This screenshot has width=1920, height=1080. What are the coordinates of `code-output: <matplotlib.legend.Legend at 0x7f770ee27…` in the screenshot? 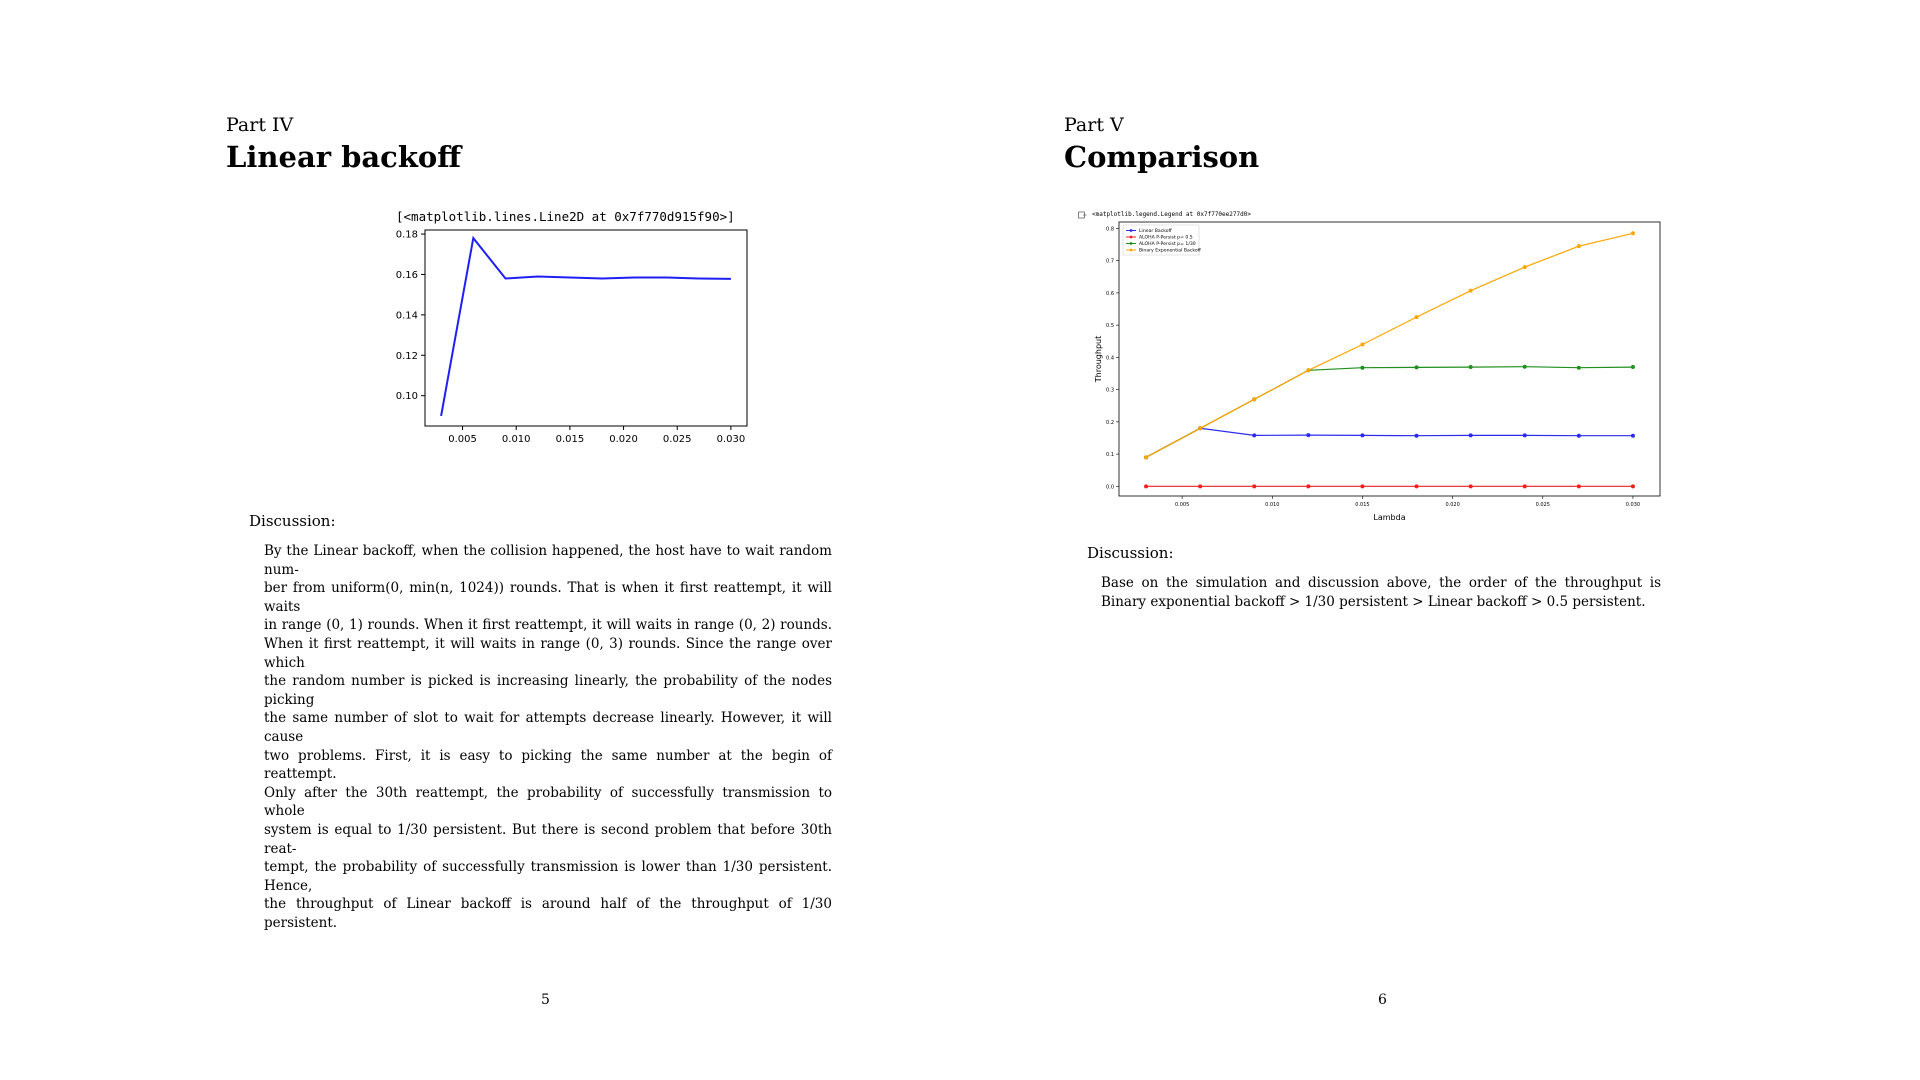 It's located at (1171, 214).